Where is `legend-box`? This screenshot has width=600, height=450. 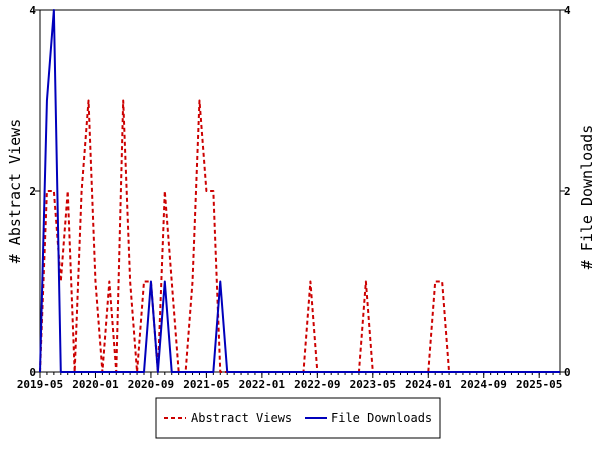 legend-box is located at coordinates (298, 418).